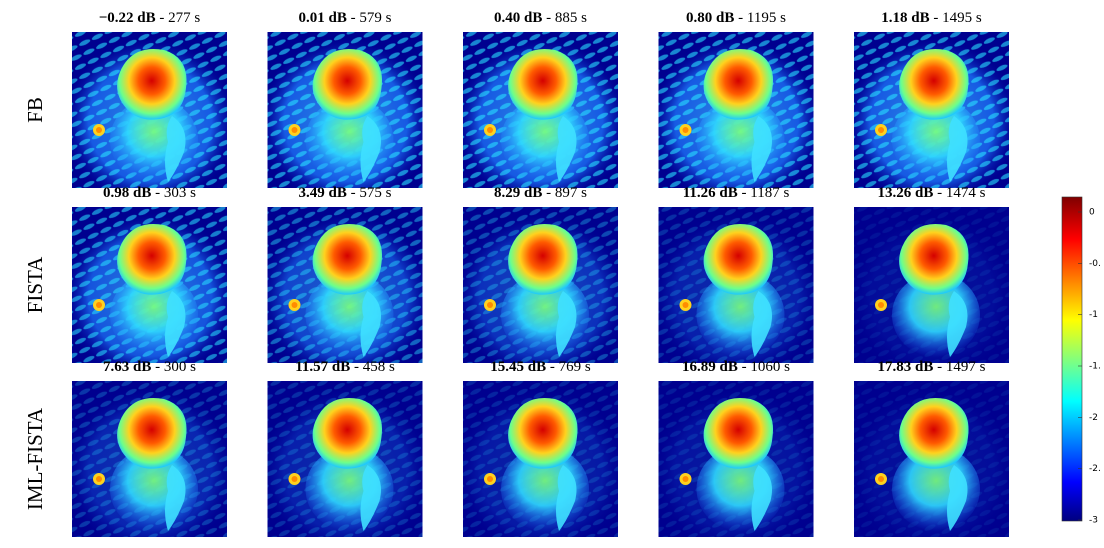  Describe the element at coordinates (1095, 264) in the screenshot. I see `colorbar-tick-label: -0.` at that location.